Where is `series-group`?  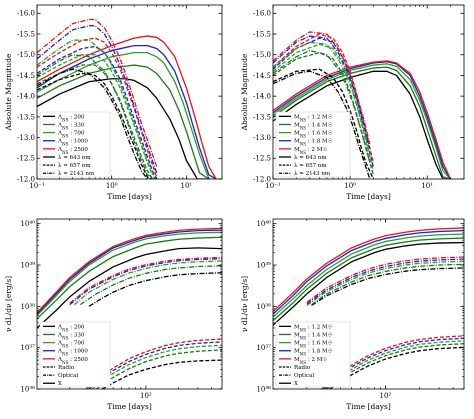 series-group is located at coordinates (127, 98).